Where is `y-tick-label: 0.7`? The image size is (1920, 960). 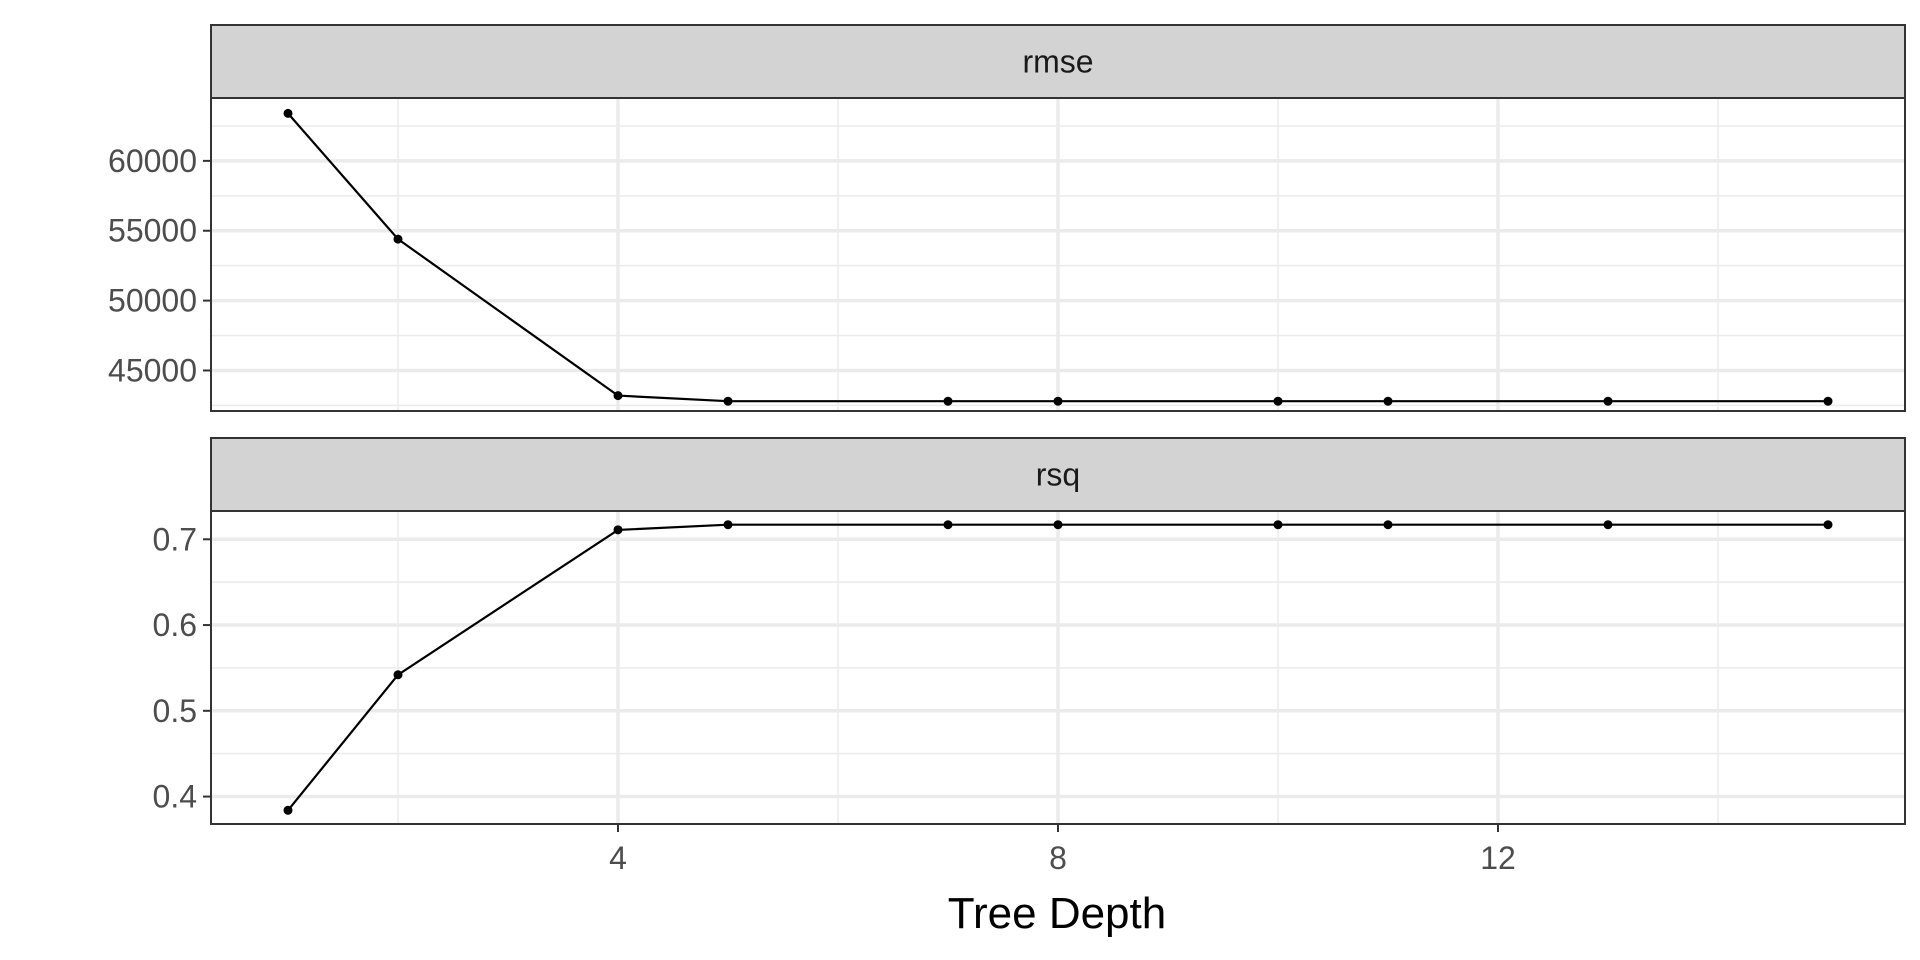
y-tick-label: 0.7 is located at coordinates (175, 539).